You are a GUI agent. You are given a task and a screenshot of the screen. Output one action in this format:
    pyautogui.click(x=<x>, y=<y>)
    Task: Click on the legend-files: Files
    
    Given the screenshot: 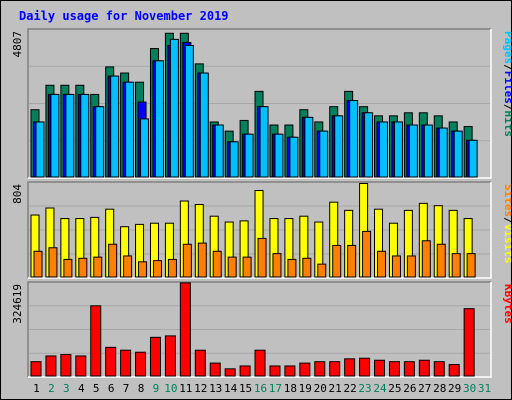 What is the action you would take?
    pyautogui.click(x=506, y=87)
    